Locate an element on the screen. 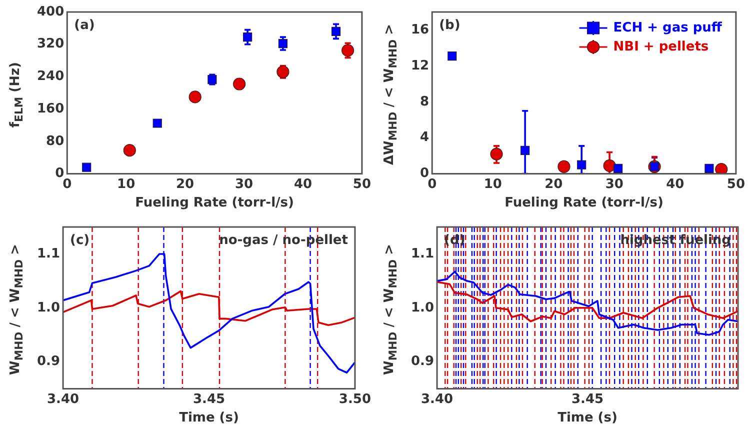  y-tick-label: 4 is located at coordinates (425, 138).